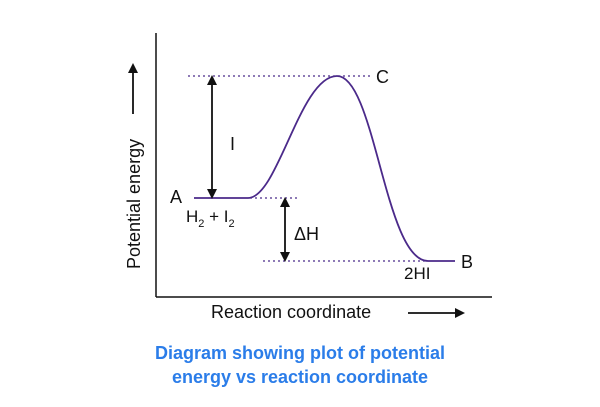  I want to click on point-b-label: B, so click(467, 262).